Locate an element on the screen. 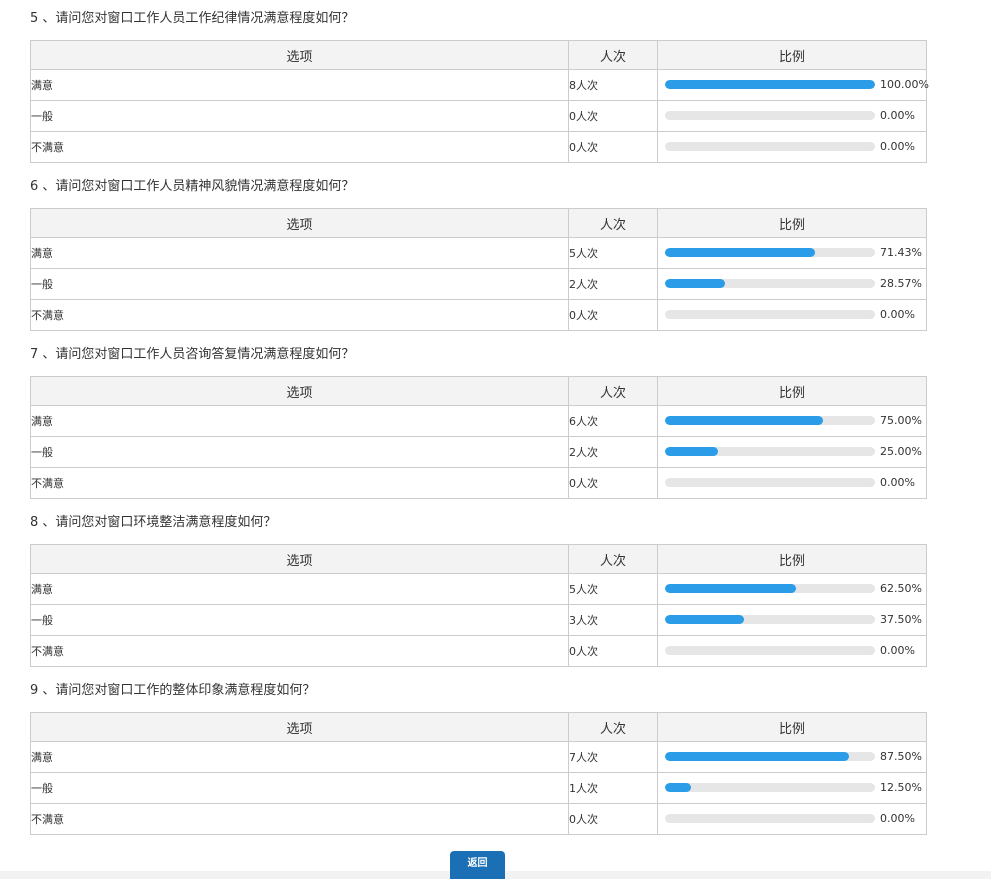 The image size is (991, 879). ratio-cell: 75.00% is located at coordinates (792, 421).